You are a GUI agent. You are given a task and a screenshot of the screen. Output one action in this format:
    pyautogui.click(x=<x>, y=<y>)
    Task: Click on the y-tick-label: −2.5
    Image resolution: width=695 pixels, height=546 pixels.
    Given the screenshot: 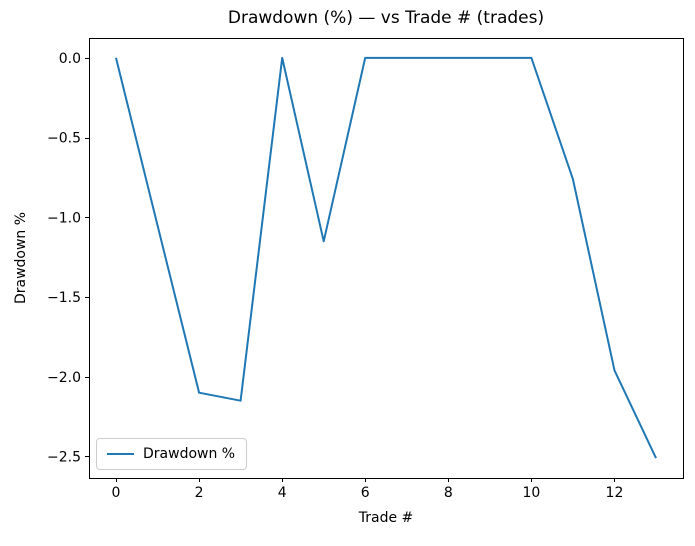 What is the action you would take?
    pyautogui.click(x=64, y=457)
    